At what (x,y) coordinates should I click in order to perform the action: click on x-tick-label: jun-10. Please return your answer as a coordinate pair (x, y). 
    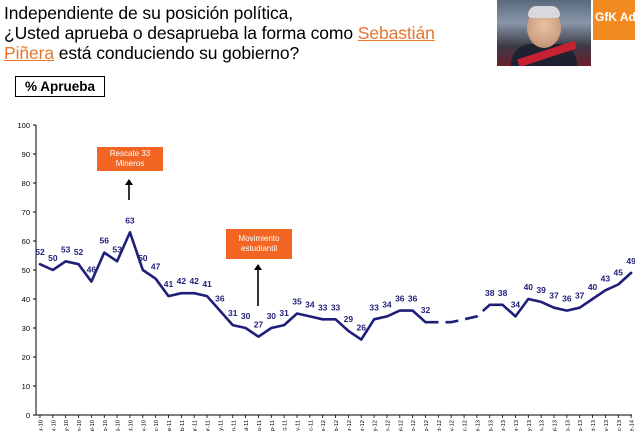
    Looking at the image, I should click on (80, 425).